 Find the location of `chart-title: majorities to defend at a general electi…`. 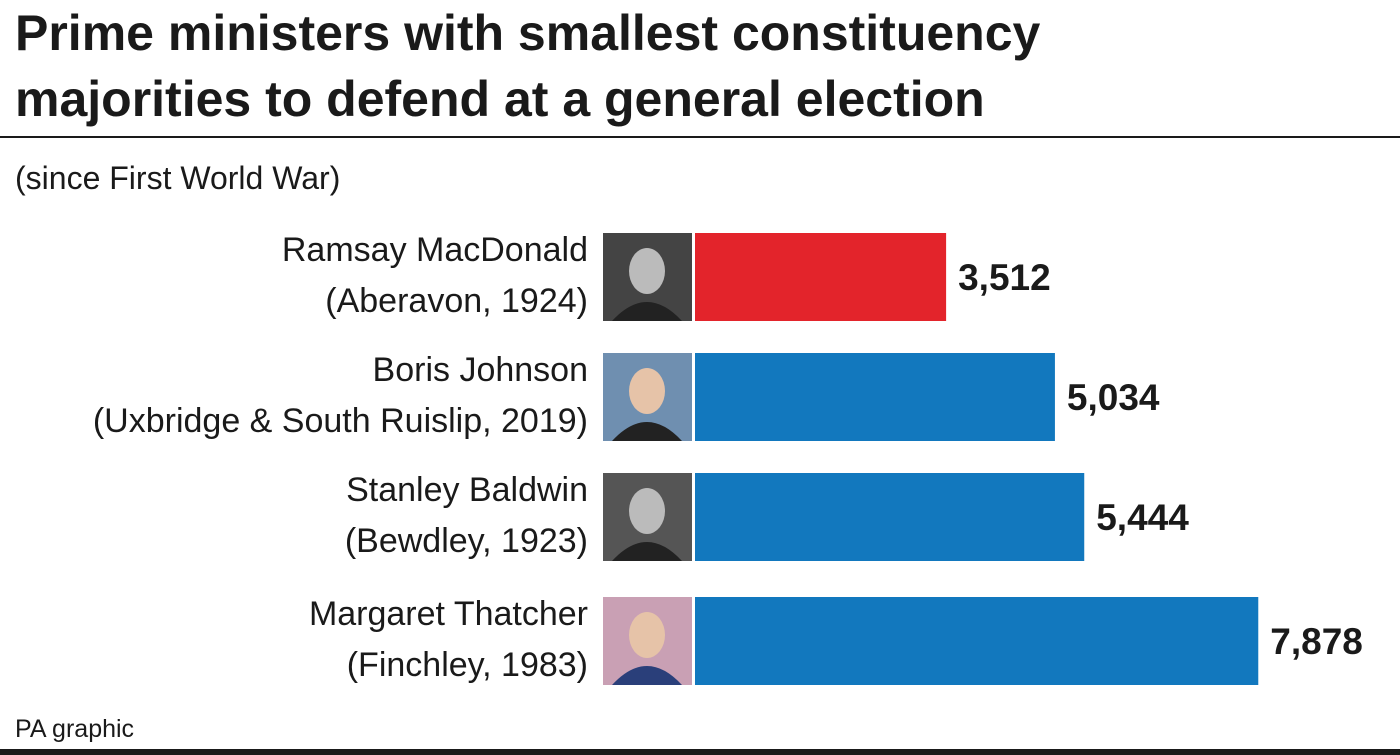

chart-title: majorities to defend at a general electi… is located at coordinates (500, 99).